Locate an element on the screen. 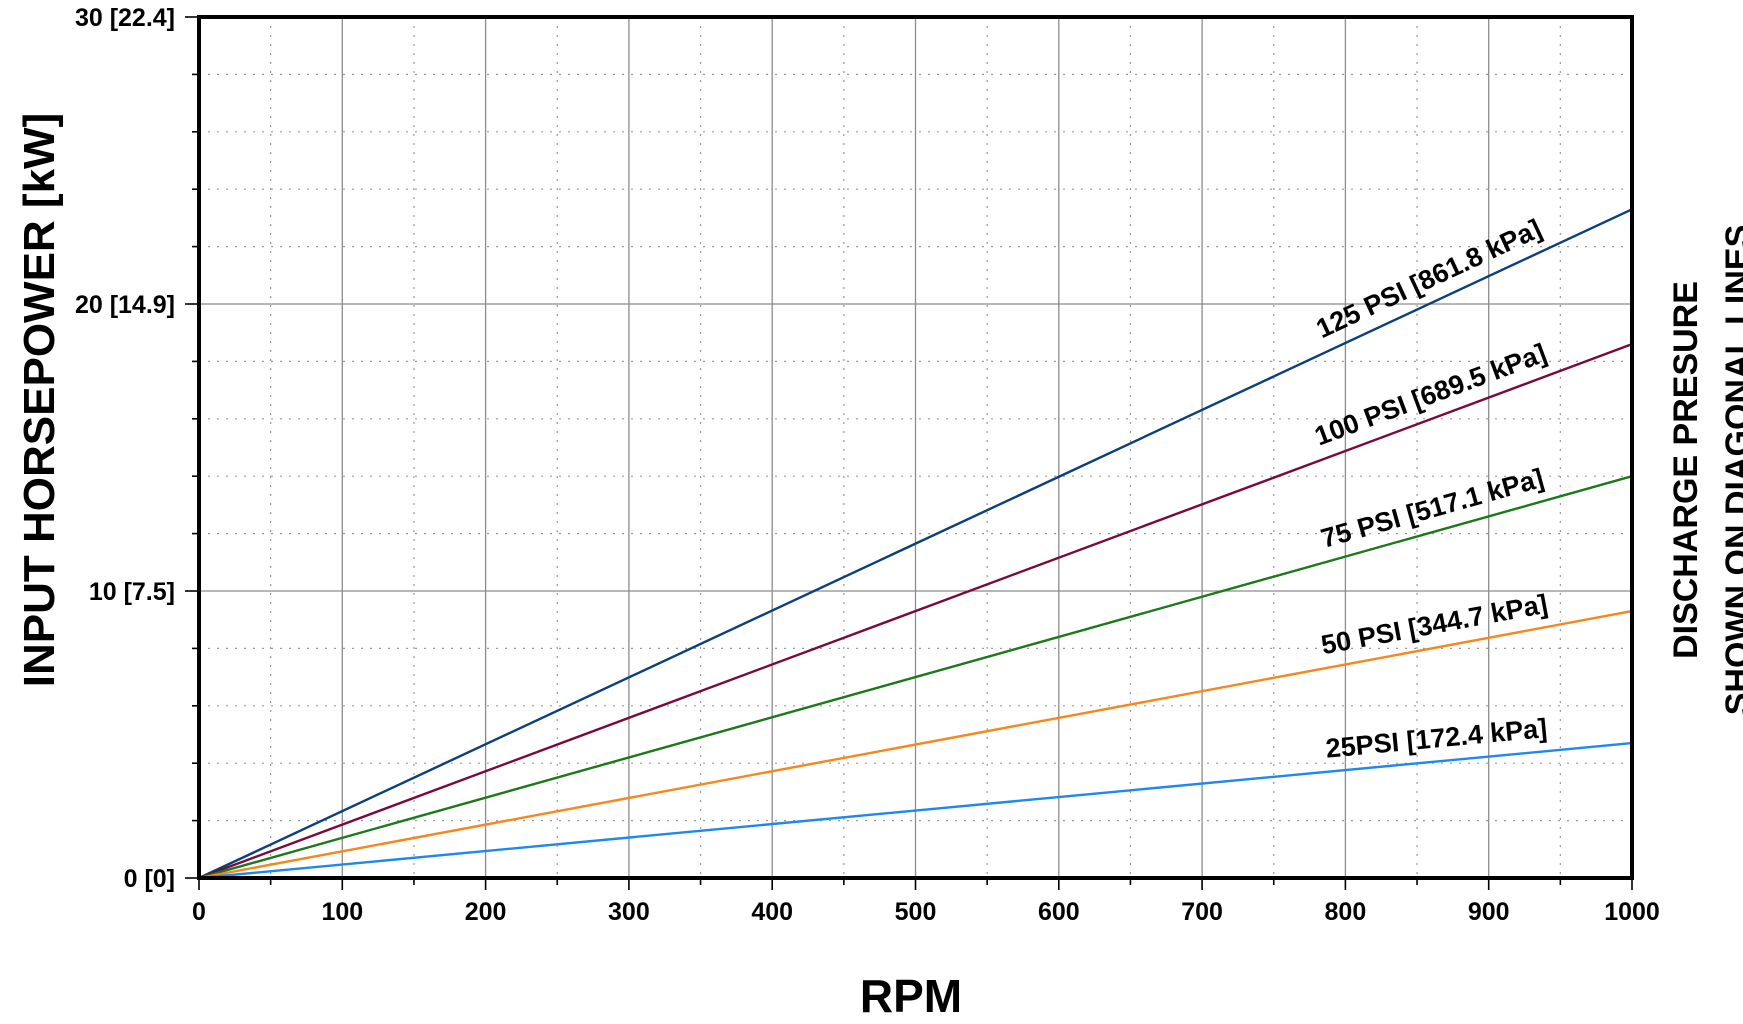 This screenshot has height=1024, width=1743. x-tick-label: 900 is located at coordinates (1489, 912).